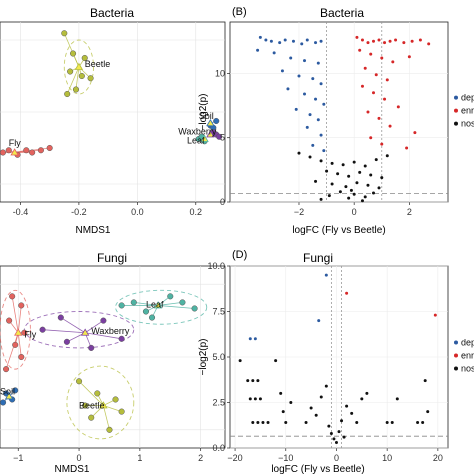 The width and height of the screenshot is (474, 474). Describe the element at coordinates (285, 458) in the screenshot. I see `x-tick-label: −10` at that location.